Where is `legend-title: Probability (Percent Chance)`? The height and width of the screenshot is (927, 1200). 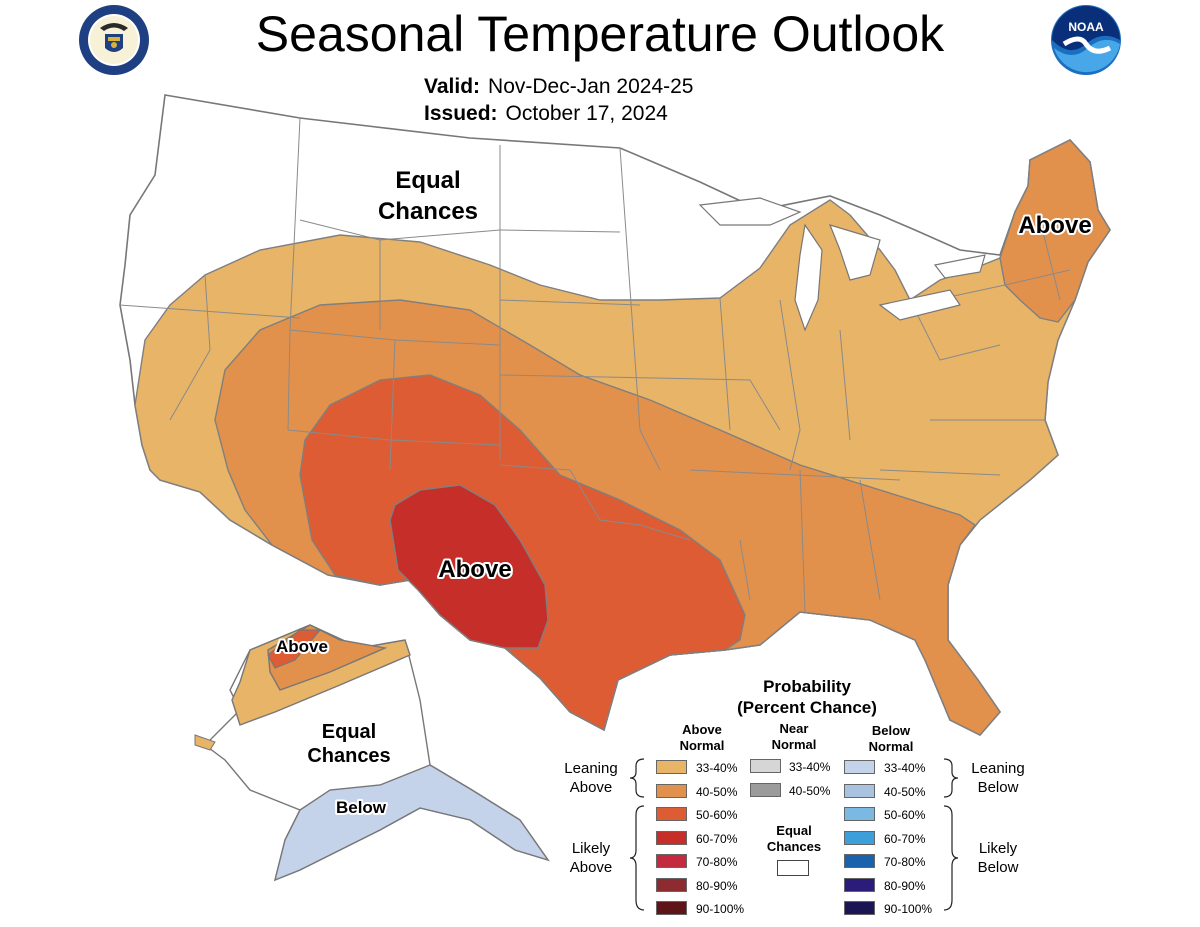 legend-title: Probability (Percent Chance) is located at coordinates (807, 697).